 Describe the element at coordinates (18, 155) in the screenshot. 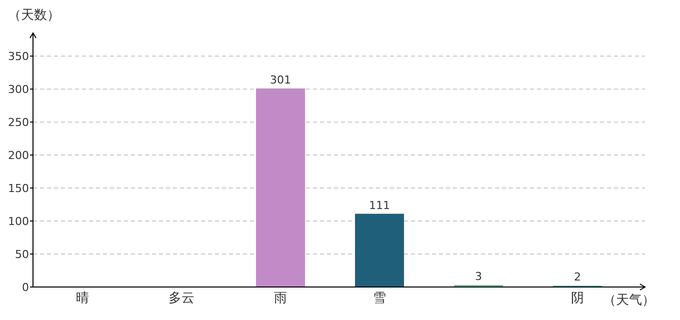

I see `y-tick-label: 200` at that location.